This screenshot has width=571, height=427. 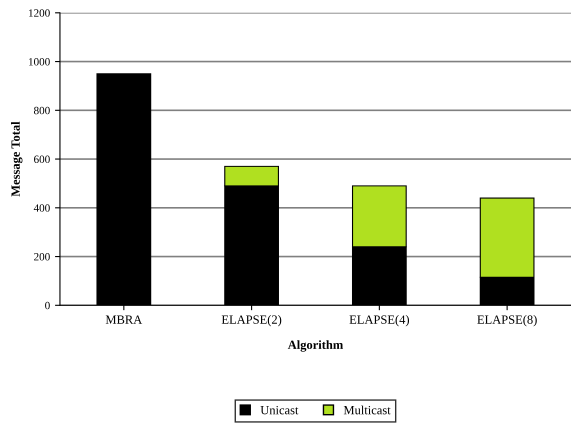 What do you see at coordinates (39, 62) in the screenshot?
I see `y-tick-label: 1000` at bounding box center [39, 62].